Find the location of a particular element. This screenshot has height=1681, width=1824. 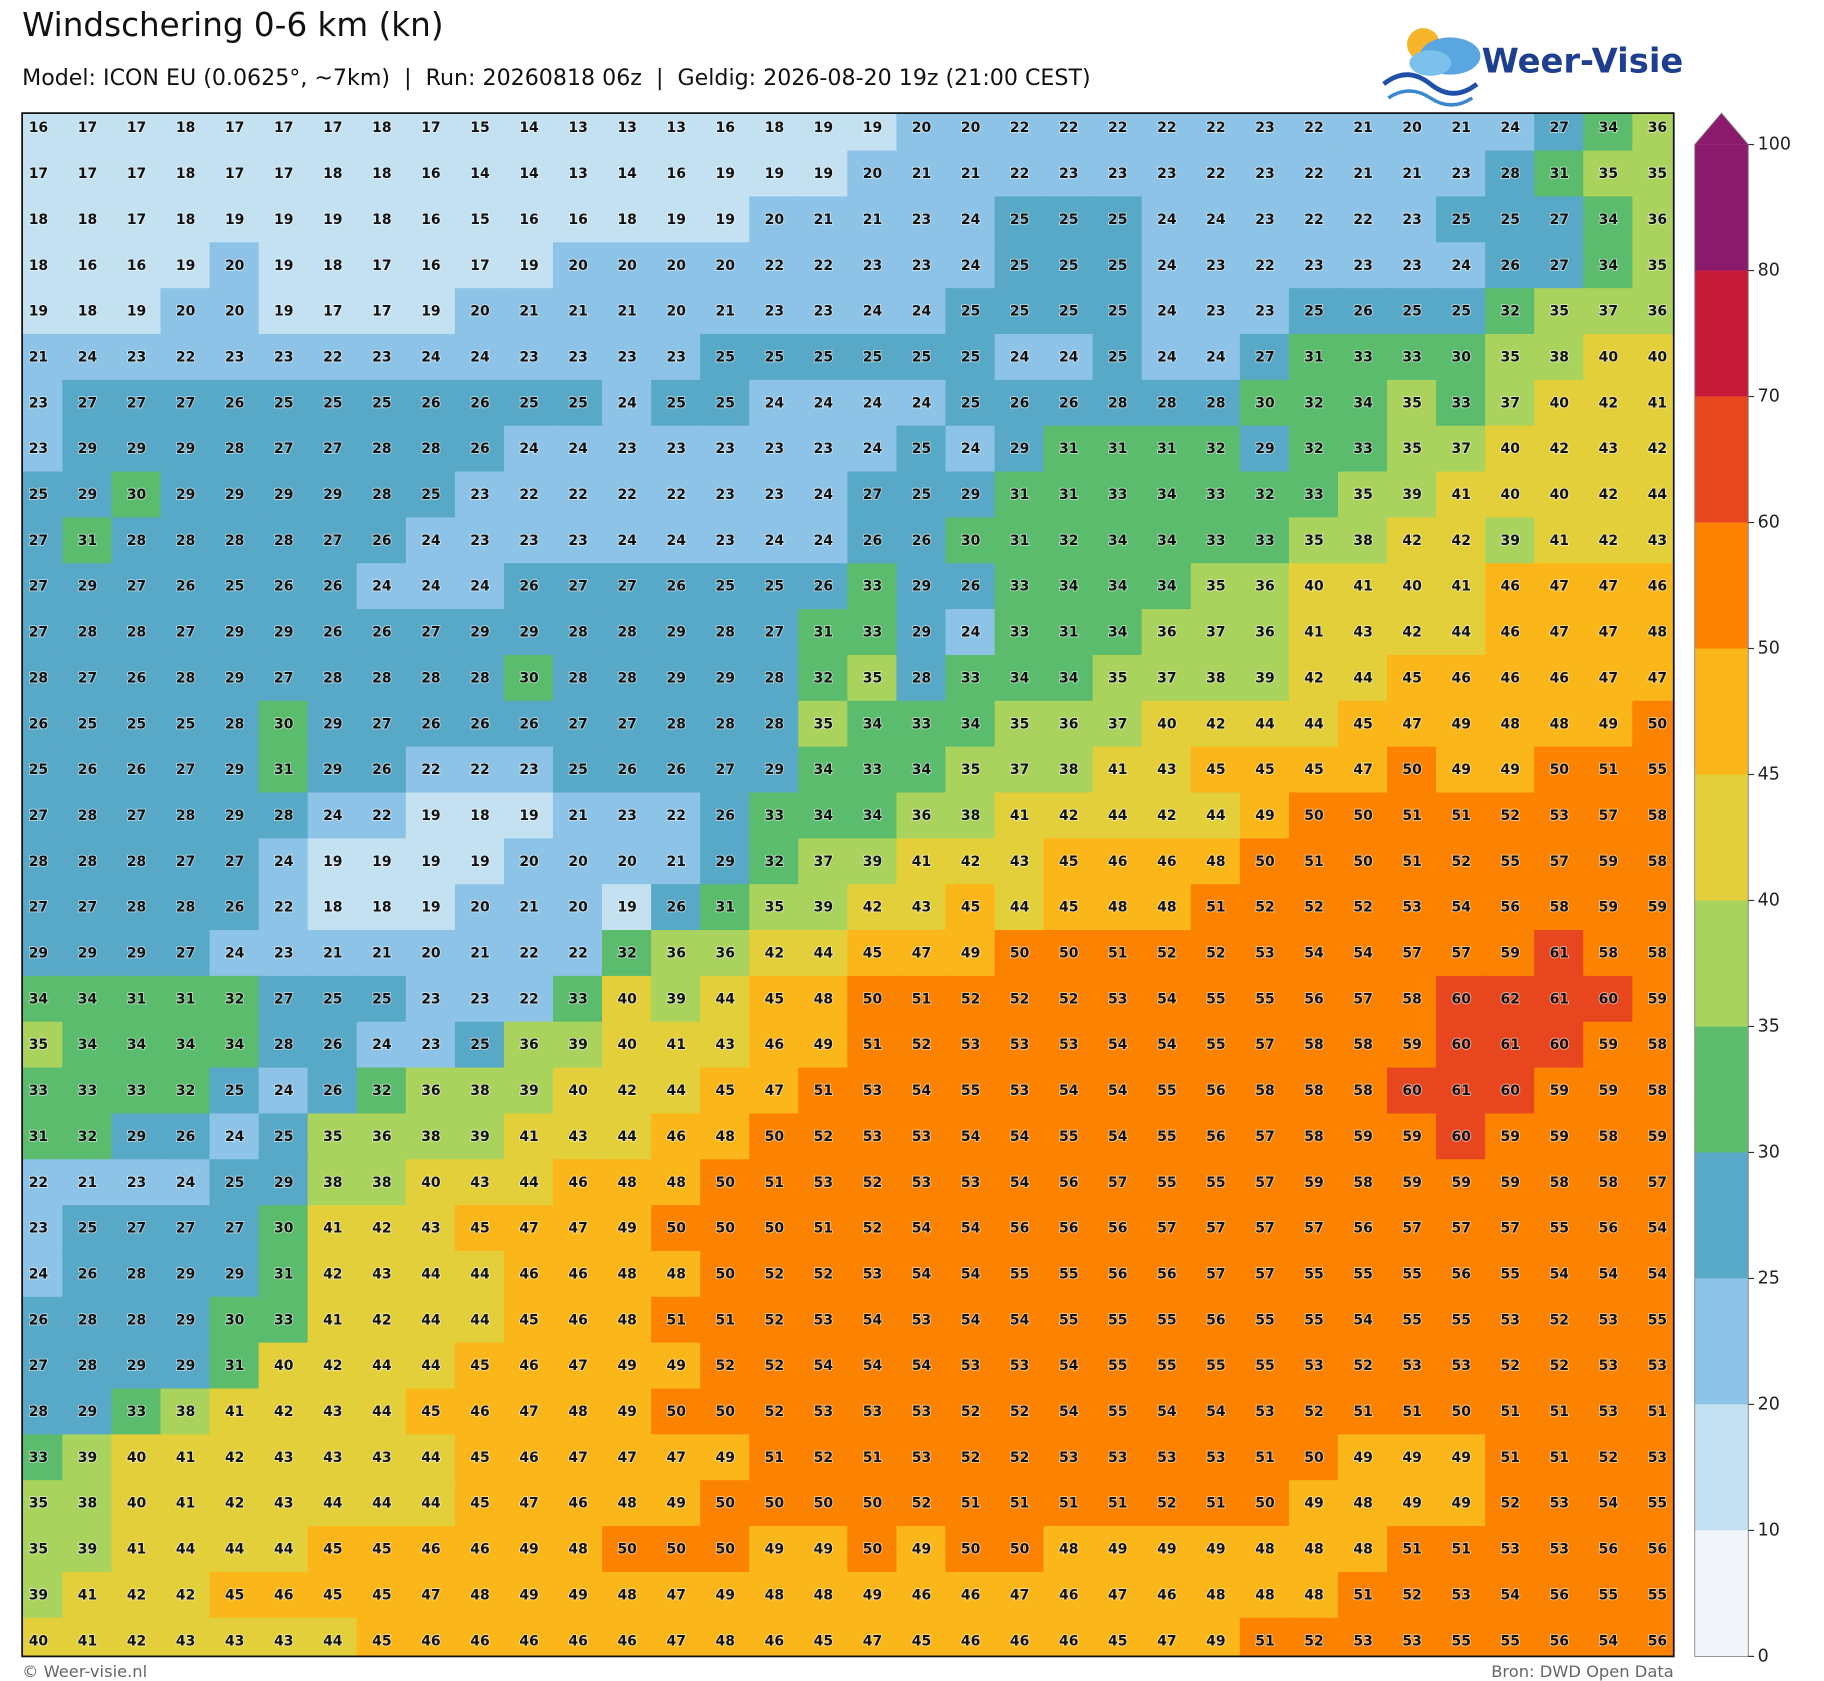

shear-value: 50 is located at coordinates (775, 1229).